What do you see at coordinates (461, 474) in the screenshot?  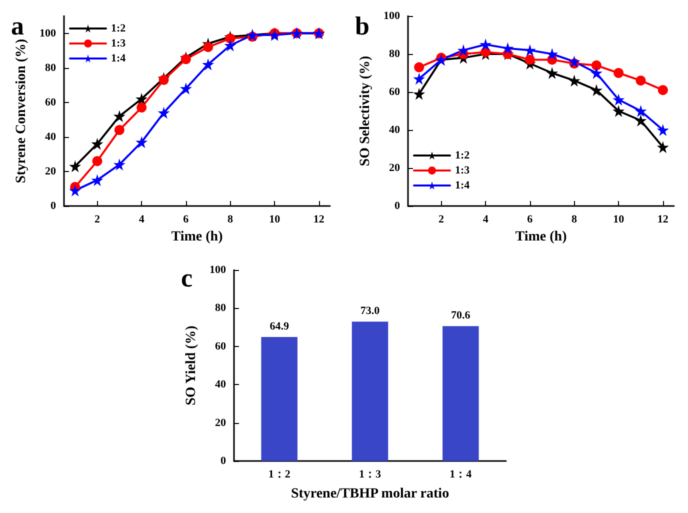 I see `x-tick-label: 1：4` at bounding box center [461, 474].